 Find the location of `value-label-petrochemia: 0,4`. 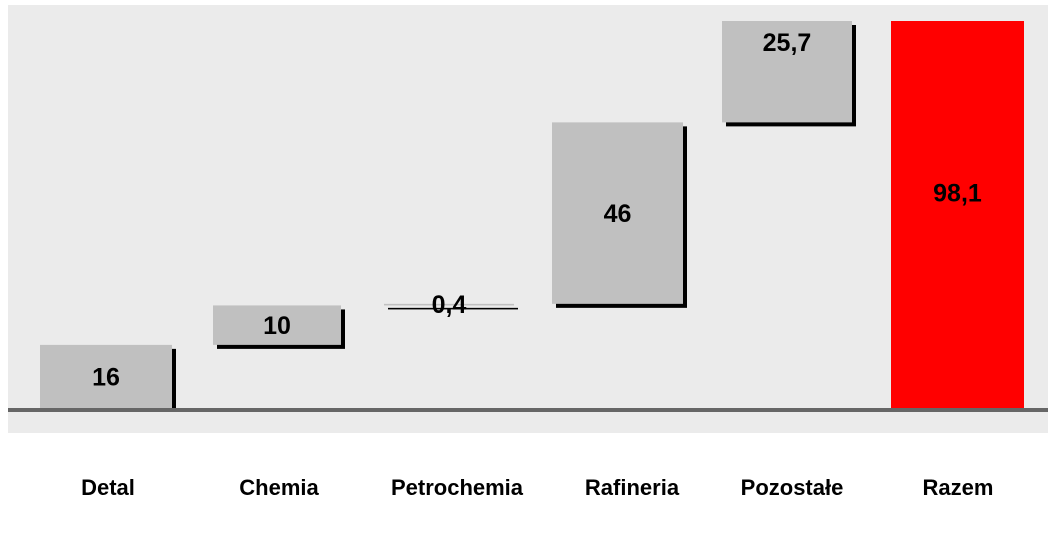

value-label-petrochemia: 0,4 is located at coordinates (449, 305).